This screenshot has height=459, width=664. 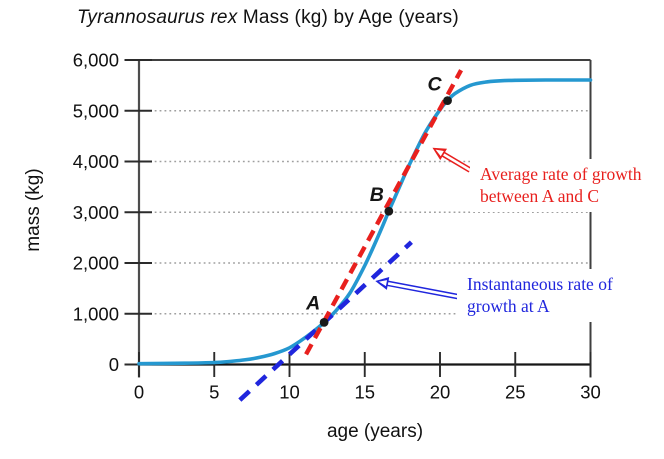 I want to click on point-C, so click(x=447, y=100).